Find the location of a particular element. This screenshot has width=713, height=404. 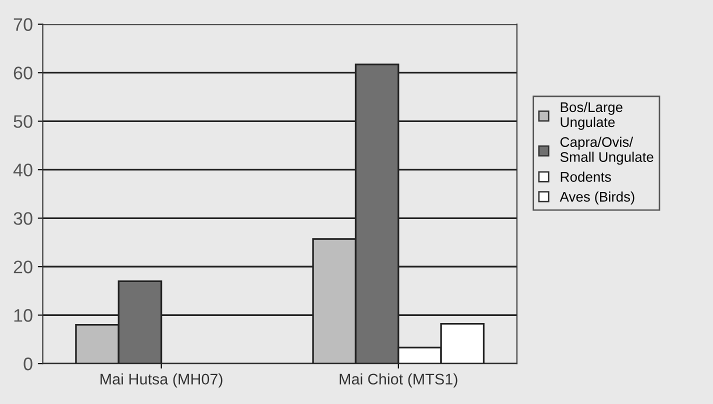

y-tick-label: 50 is located at coordinates (23, 121).